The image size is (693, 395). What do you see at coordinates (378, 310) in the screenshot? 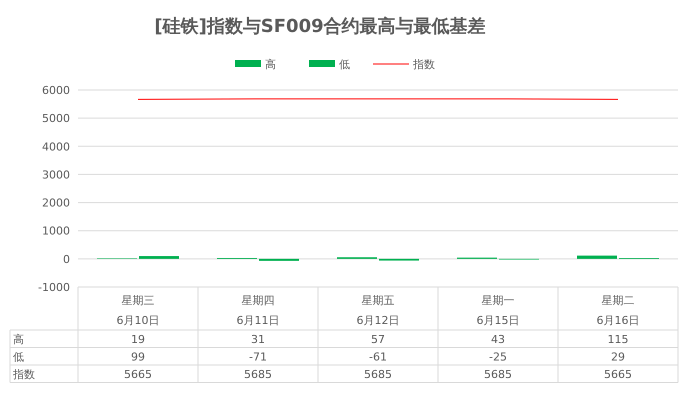
I see `x-tick-label: 星期五 6月12日` at bounding box center [378, 310].